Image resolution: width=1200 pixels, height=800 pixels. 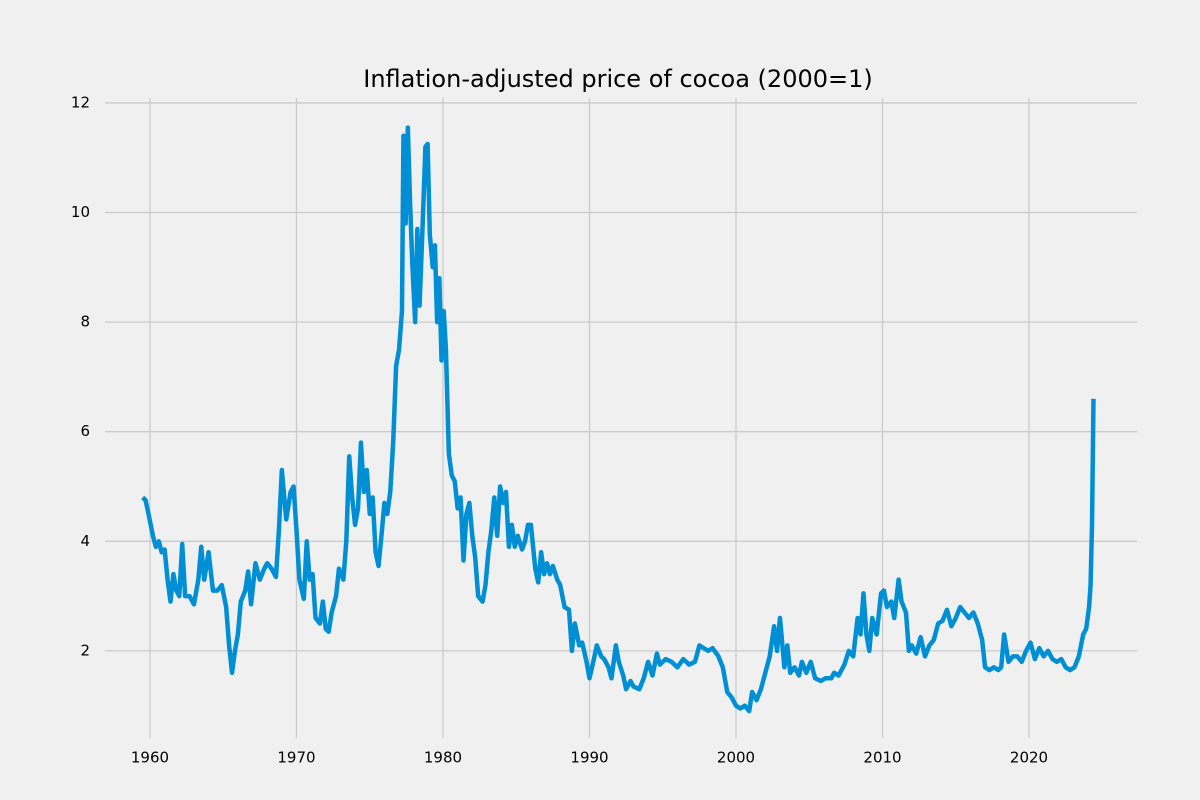 What do you see at coordinates (589, 758) in the screenshot?
I see `x-tick-label: 1990` at bounding box center [589, 758].